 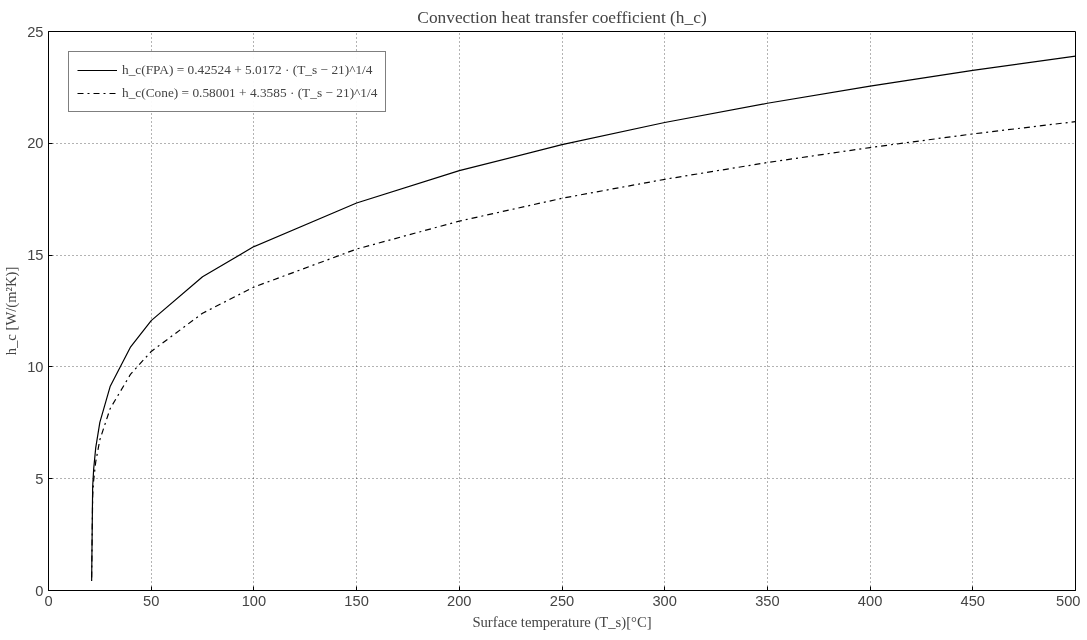 I want to click on x-tick-label: 350, so click(x=767, y=600).